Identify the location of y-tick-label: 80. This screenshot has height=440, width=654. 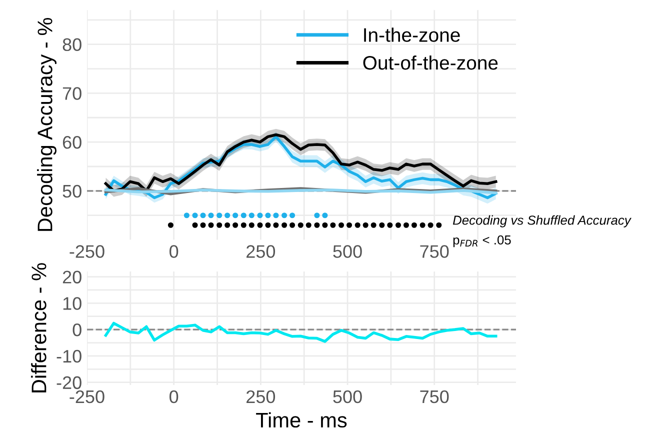
(72, 45).